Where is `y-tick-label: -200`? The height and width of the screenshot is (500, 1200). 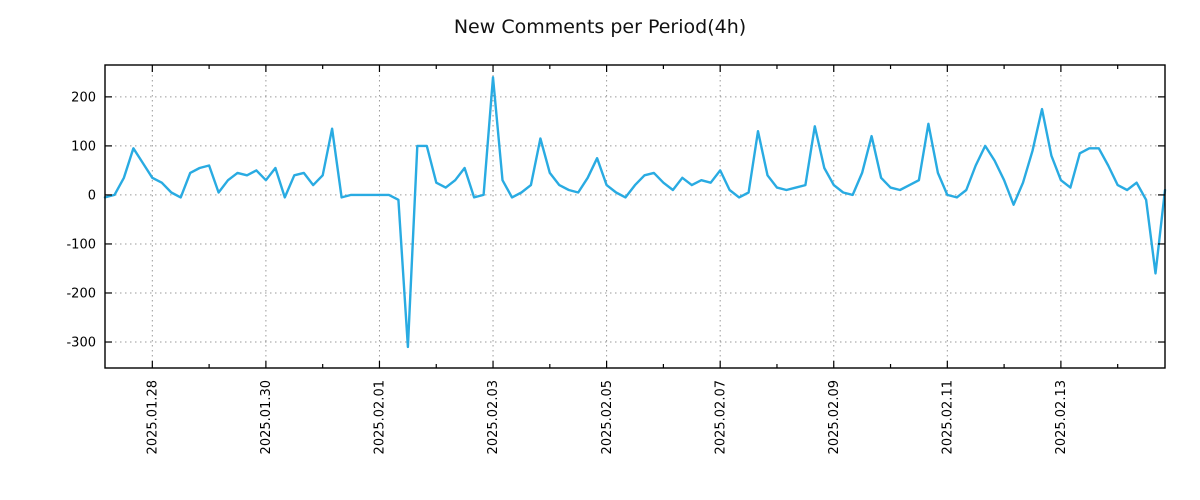 y-tick-label: -200 is located at coordinates (81, 294).